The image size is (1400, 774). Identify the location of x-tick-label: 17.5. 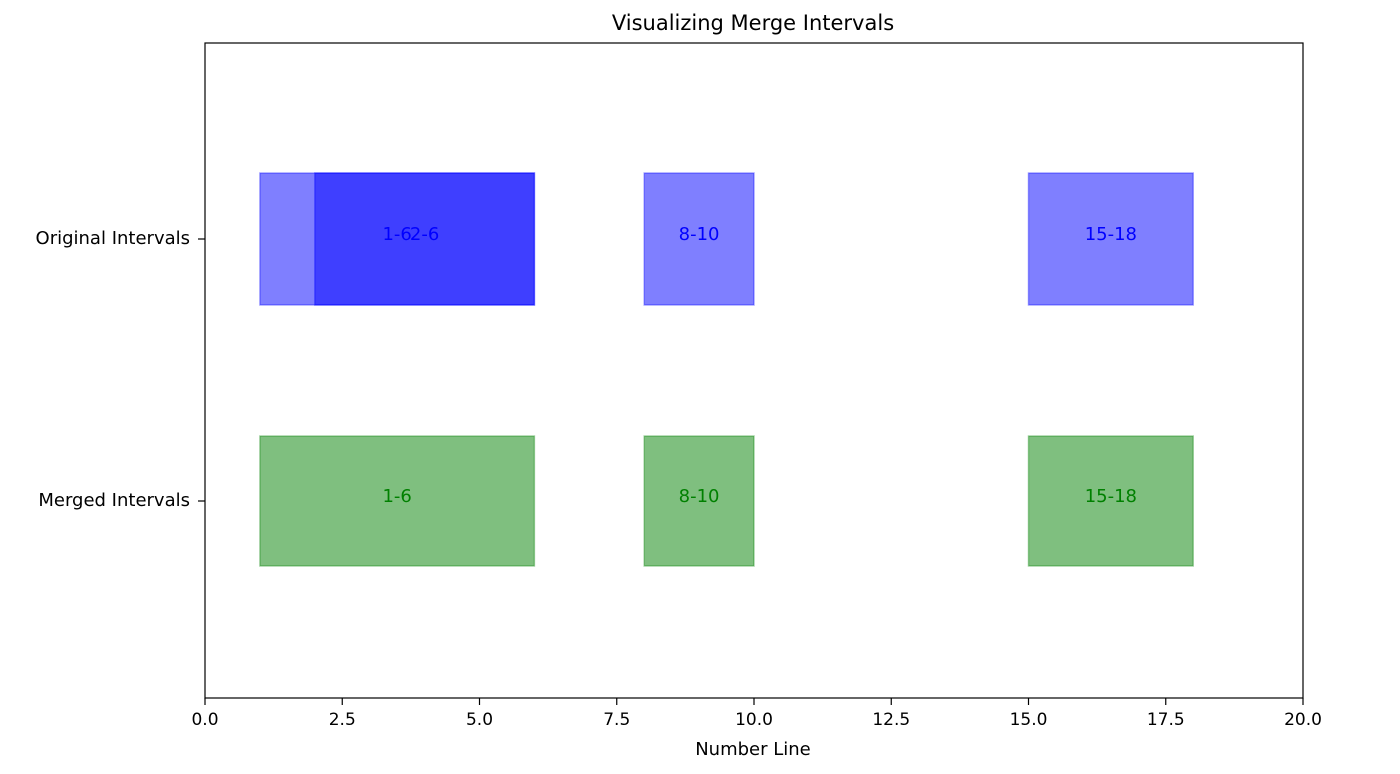
(1166, 720).